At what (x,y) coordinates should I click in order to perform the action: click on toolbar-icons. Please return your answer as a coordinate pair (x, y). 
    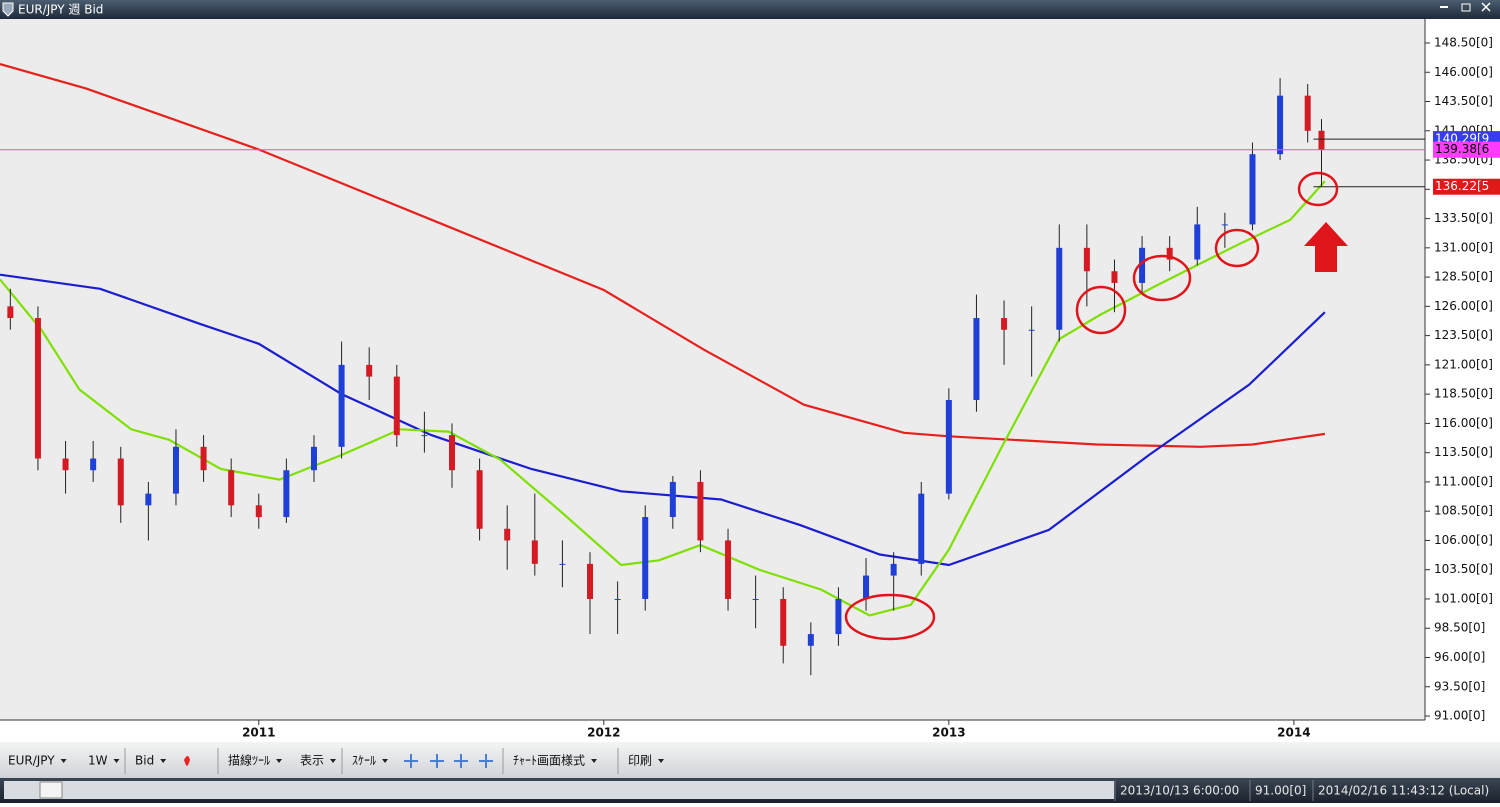
    Looking at the image, I should click on (338, 761).